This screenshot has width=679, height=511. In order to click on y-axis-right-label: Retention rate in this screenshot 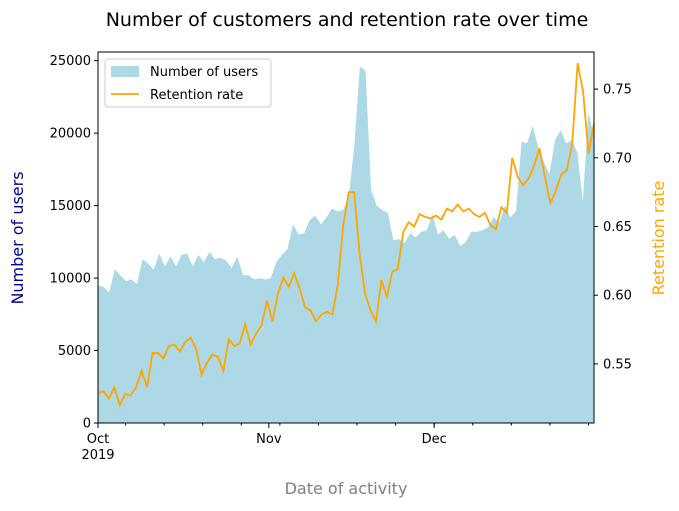, I will do `click(658, 238)`.